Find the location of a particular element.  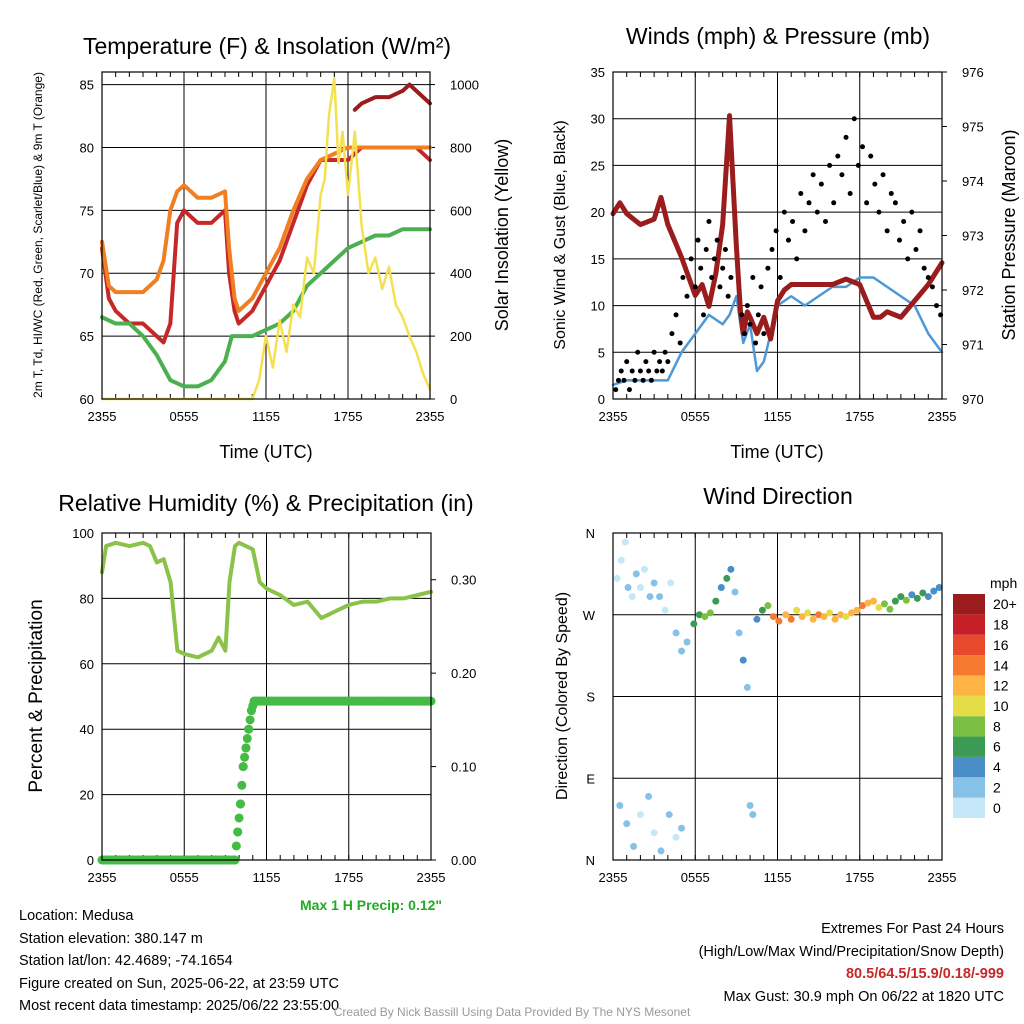

y-right-tick-label: 970 is located at coordinates (973, 399).